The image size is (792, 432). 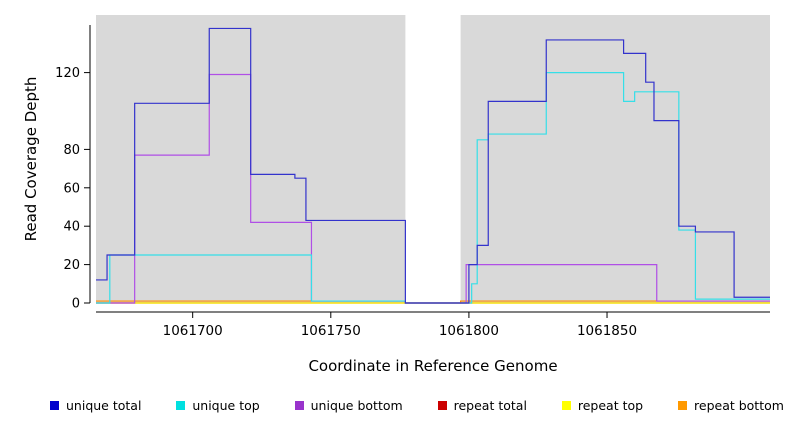 I want to click on x-tick-label: 1061850, so click(x=607, y=331).